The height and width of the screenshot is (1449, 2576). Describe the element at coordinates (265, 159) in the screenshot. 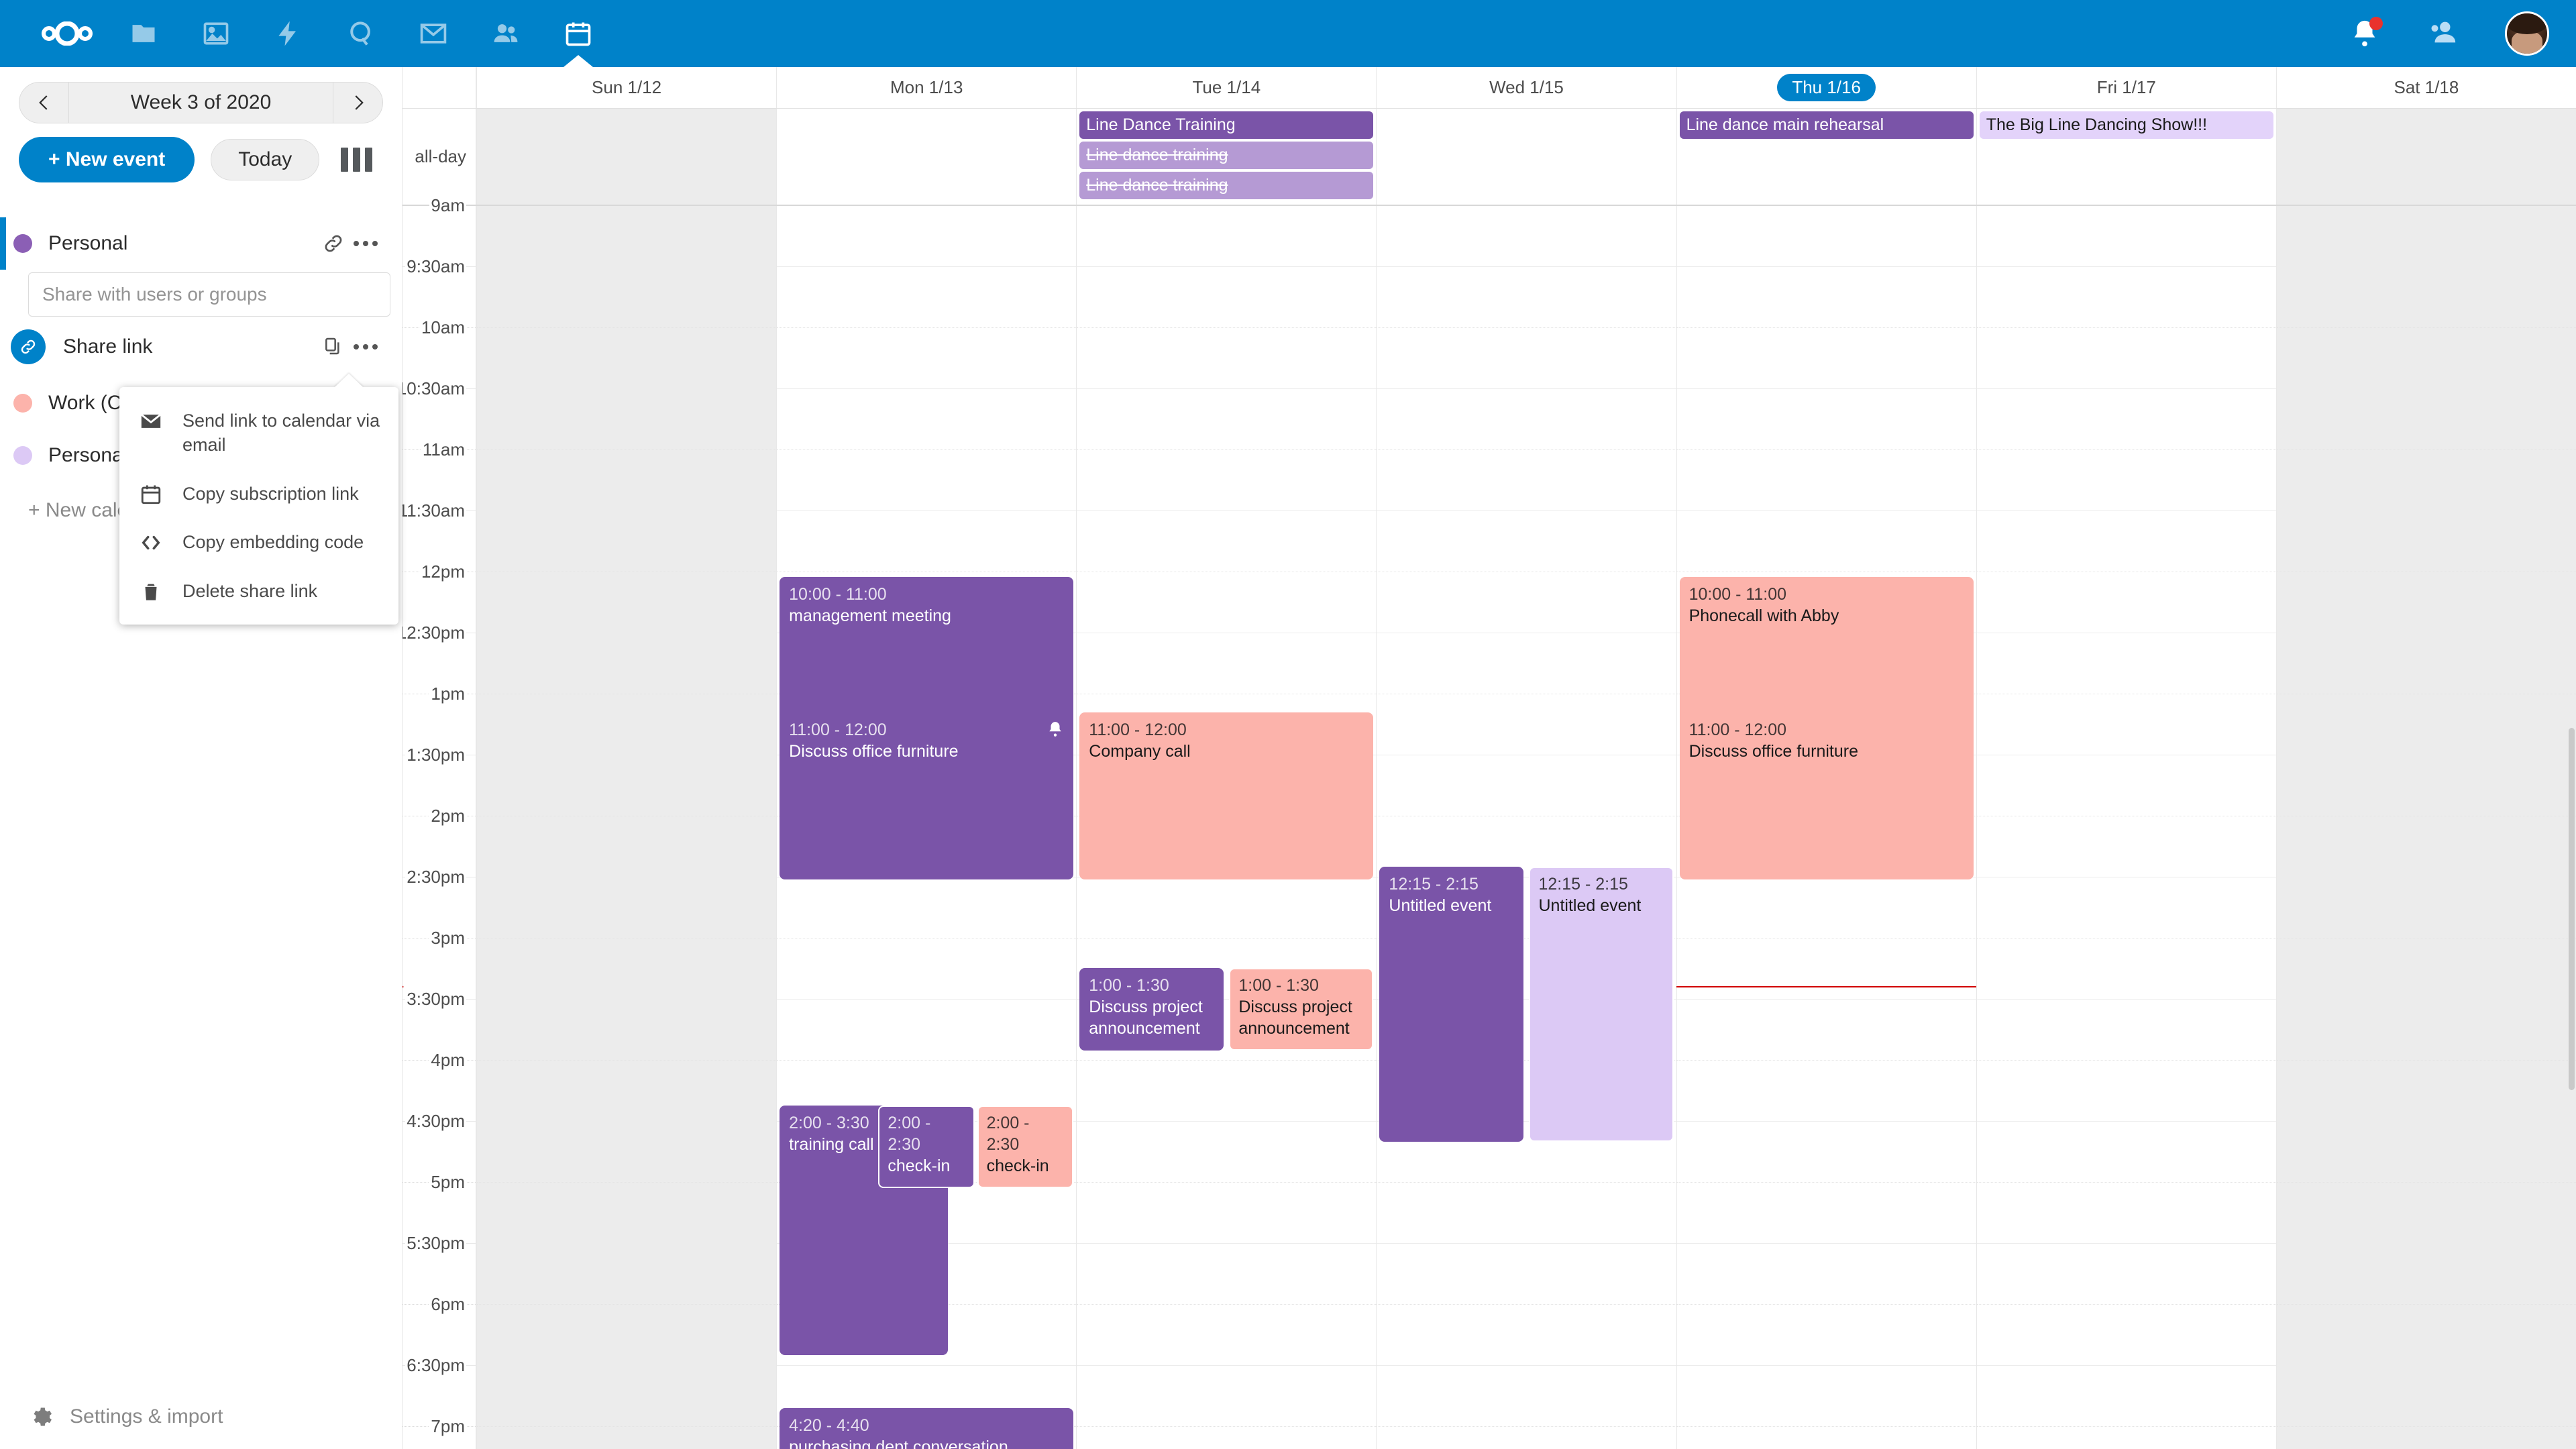

I see `today-button: Today` at that location.